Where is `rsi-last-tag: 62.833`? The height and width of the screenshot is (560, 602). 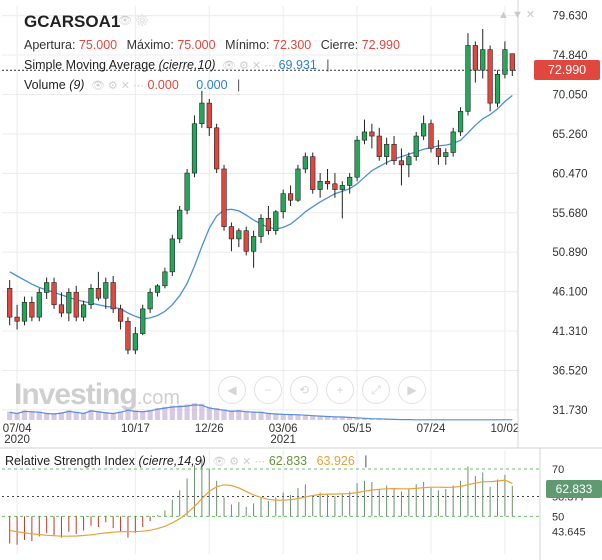
rsi-last-tag: 62.833 is located at coordinates (574, 489).